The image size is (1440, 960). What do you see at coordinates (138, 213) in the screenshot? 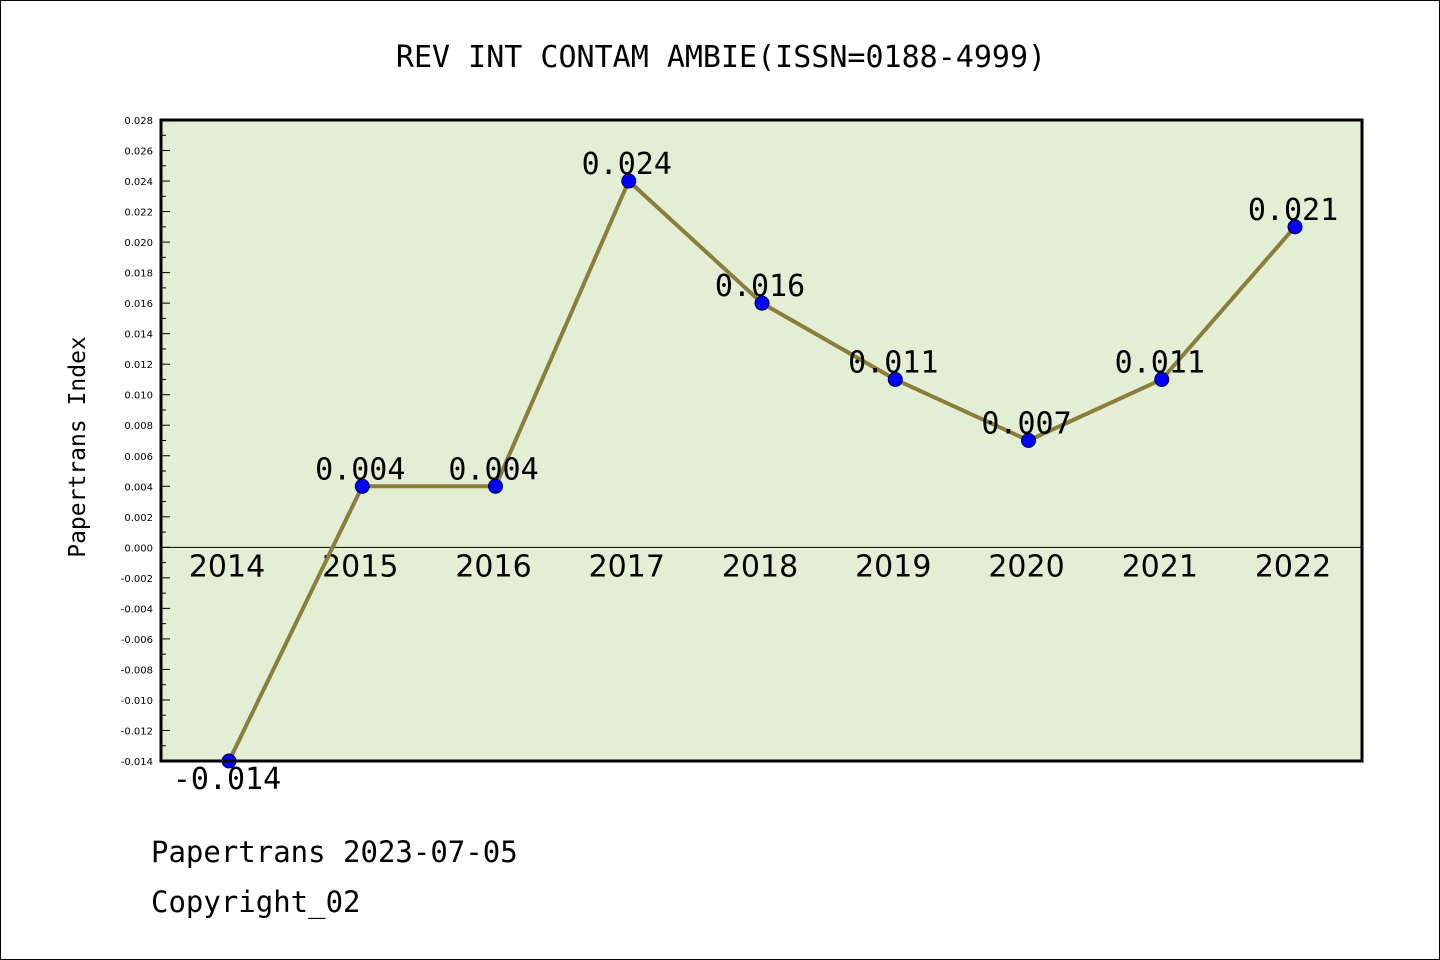
I see `y-tick-label: 0.022` at bounding box center [138, 213].